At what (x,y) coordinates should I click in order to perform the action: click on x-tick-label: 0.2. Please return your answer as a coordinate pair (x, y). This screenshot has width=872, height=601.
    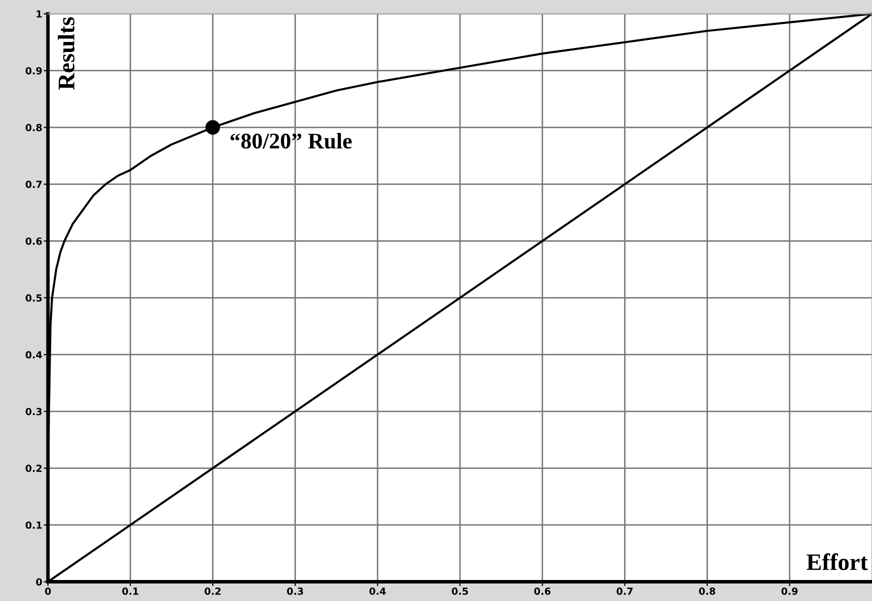
    Looking at the image, I should click on (212, 591).